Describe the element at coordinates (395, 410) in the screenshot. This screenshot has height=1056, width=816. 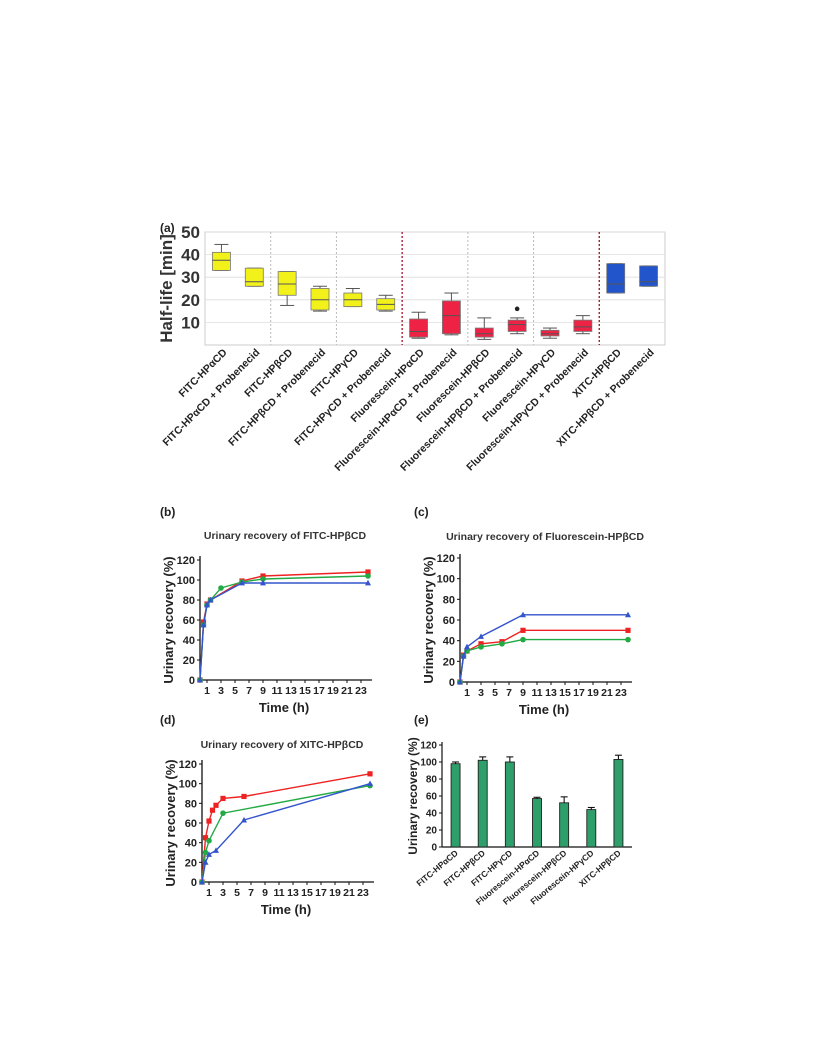
I see `category-label: Fluorescein-HPαCD + Probenecid` at that location.